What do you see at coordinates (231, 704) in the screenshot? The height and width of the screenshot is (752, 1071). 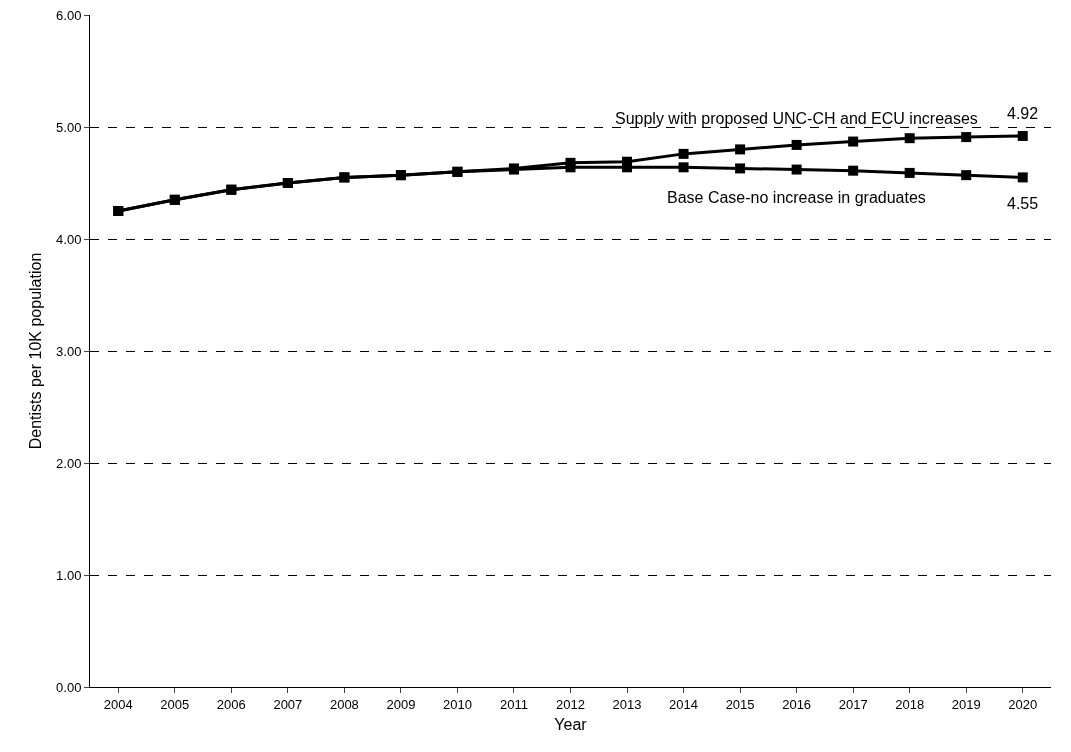 I see `x-tick-label: 2006` at bounding box center [231, 704].